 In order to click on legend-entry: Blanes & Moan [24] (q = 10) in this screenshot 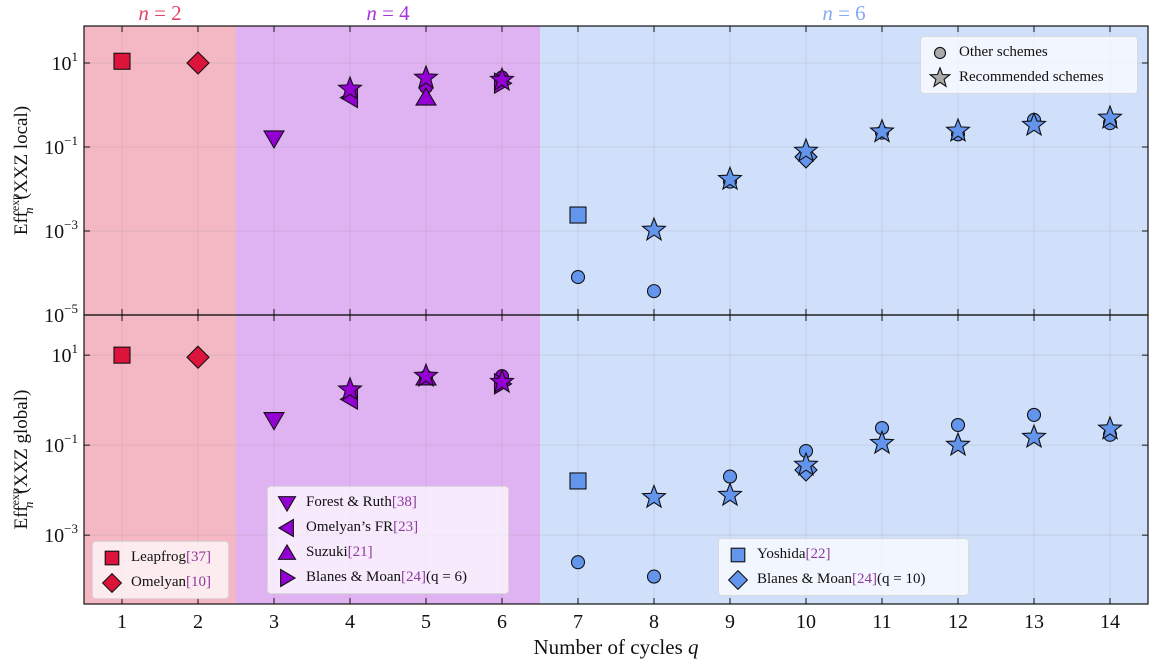, I will do `click(843, 579)`.